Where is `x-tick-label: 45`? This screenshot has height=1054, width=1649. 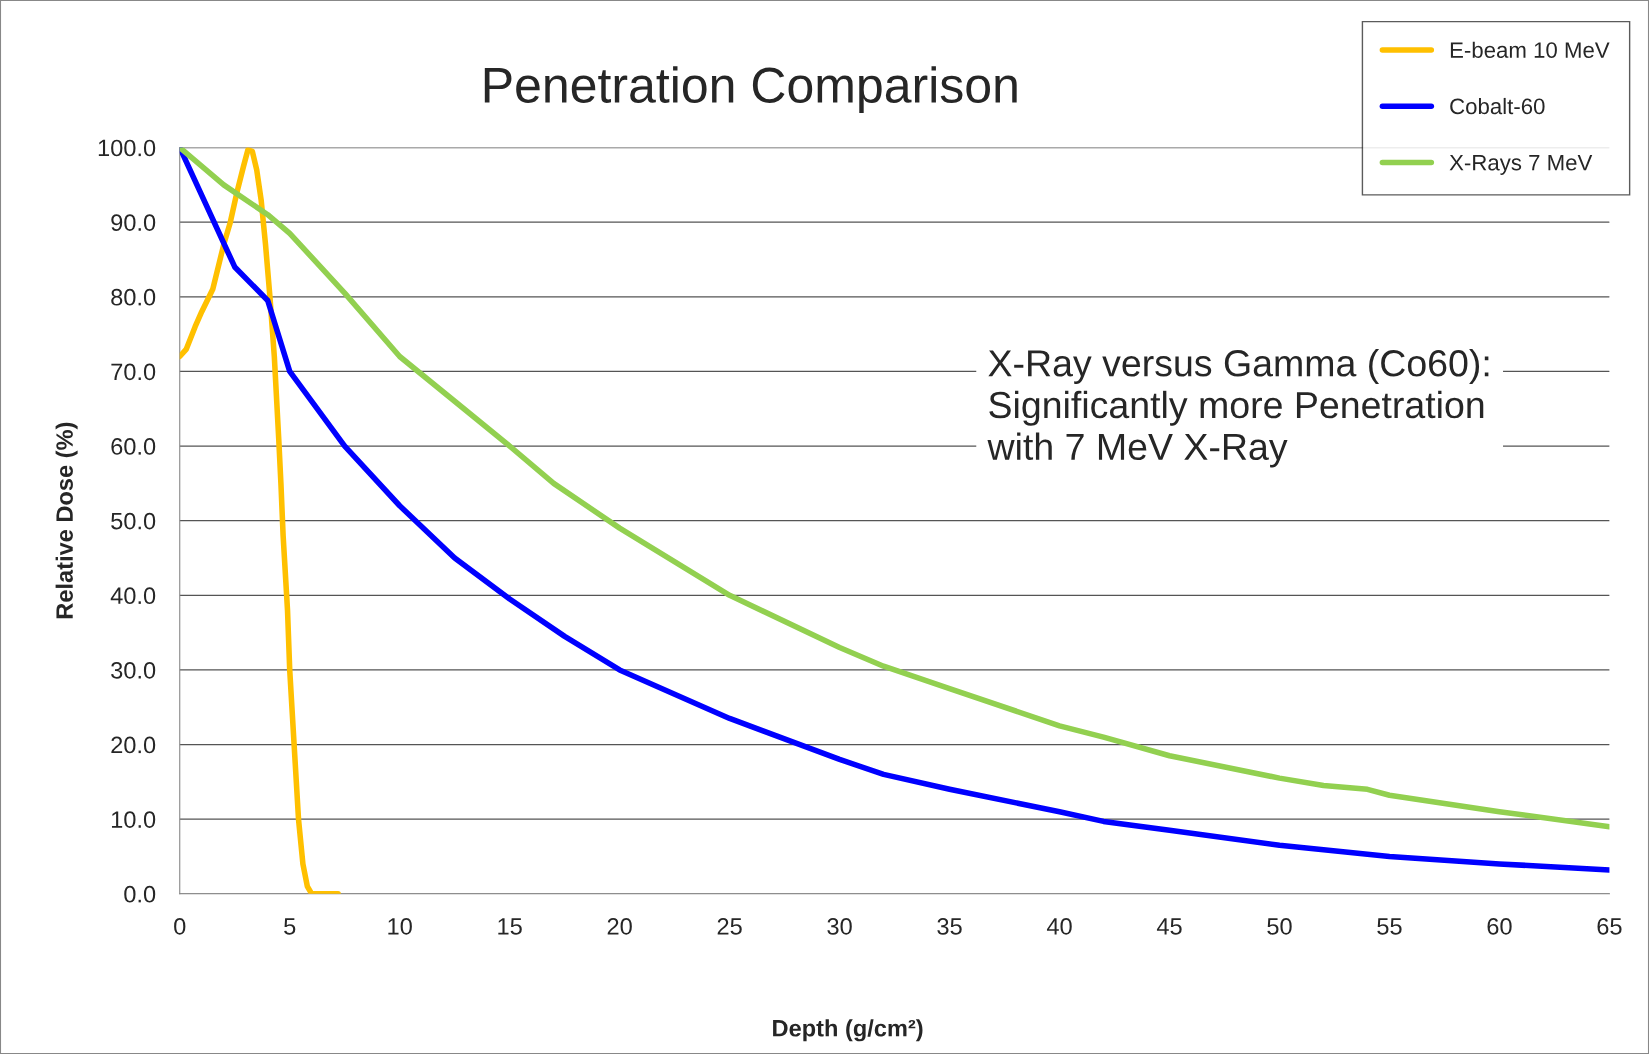
x-tick-label: 45 is located at coordinates (1169, 926).